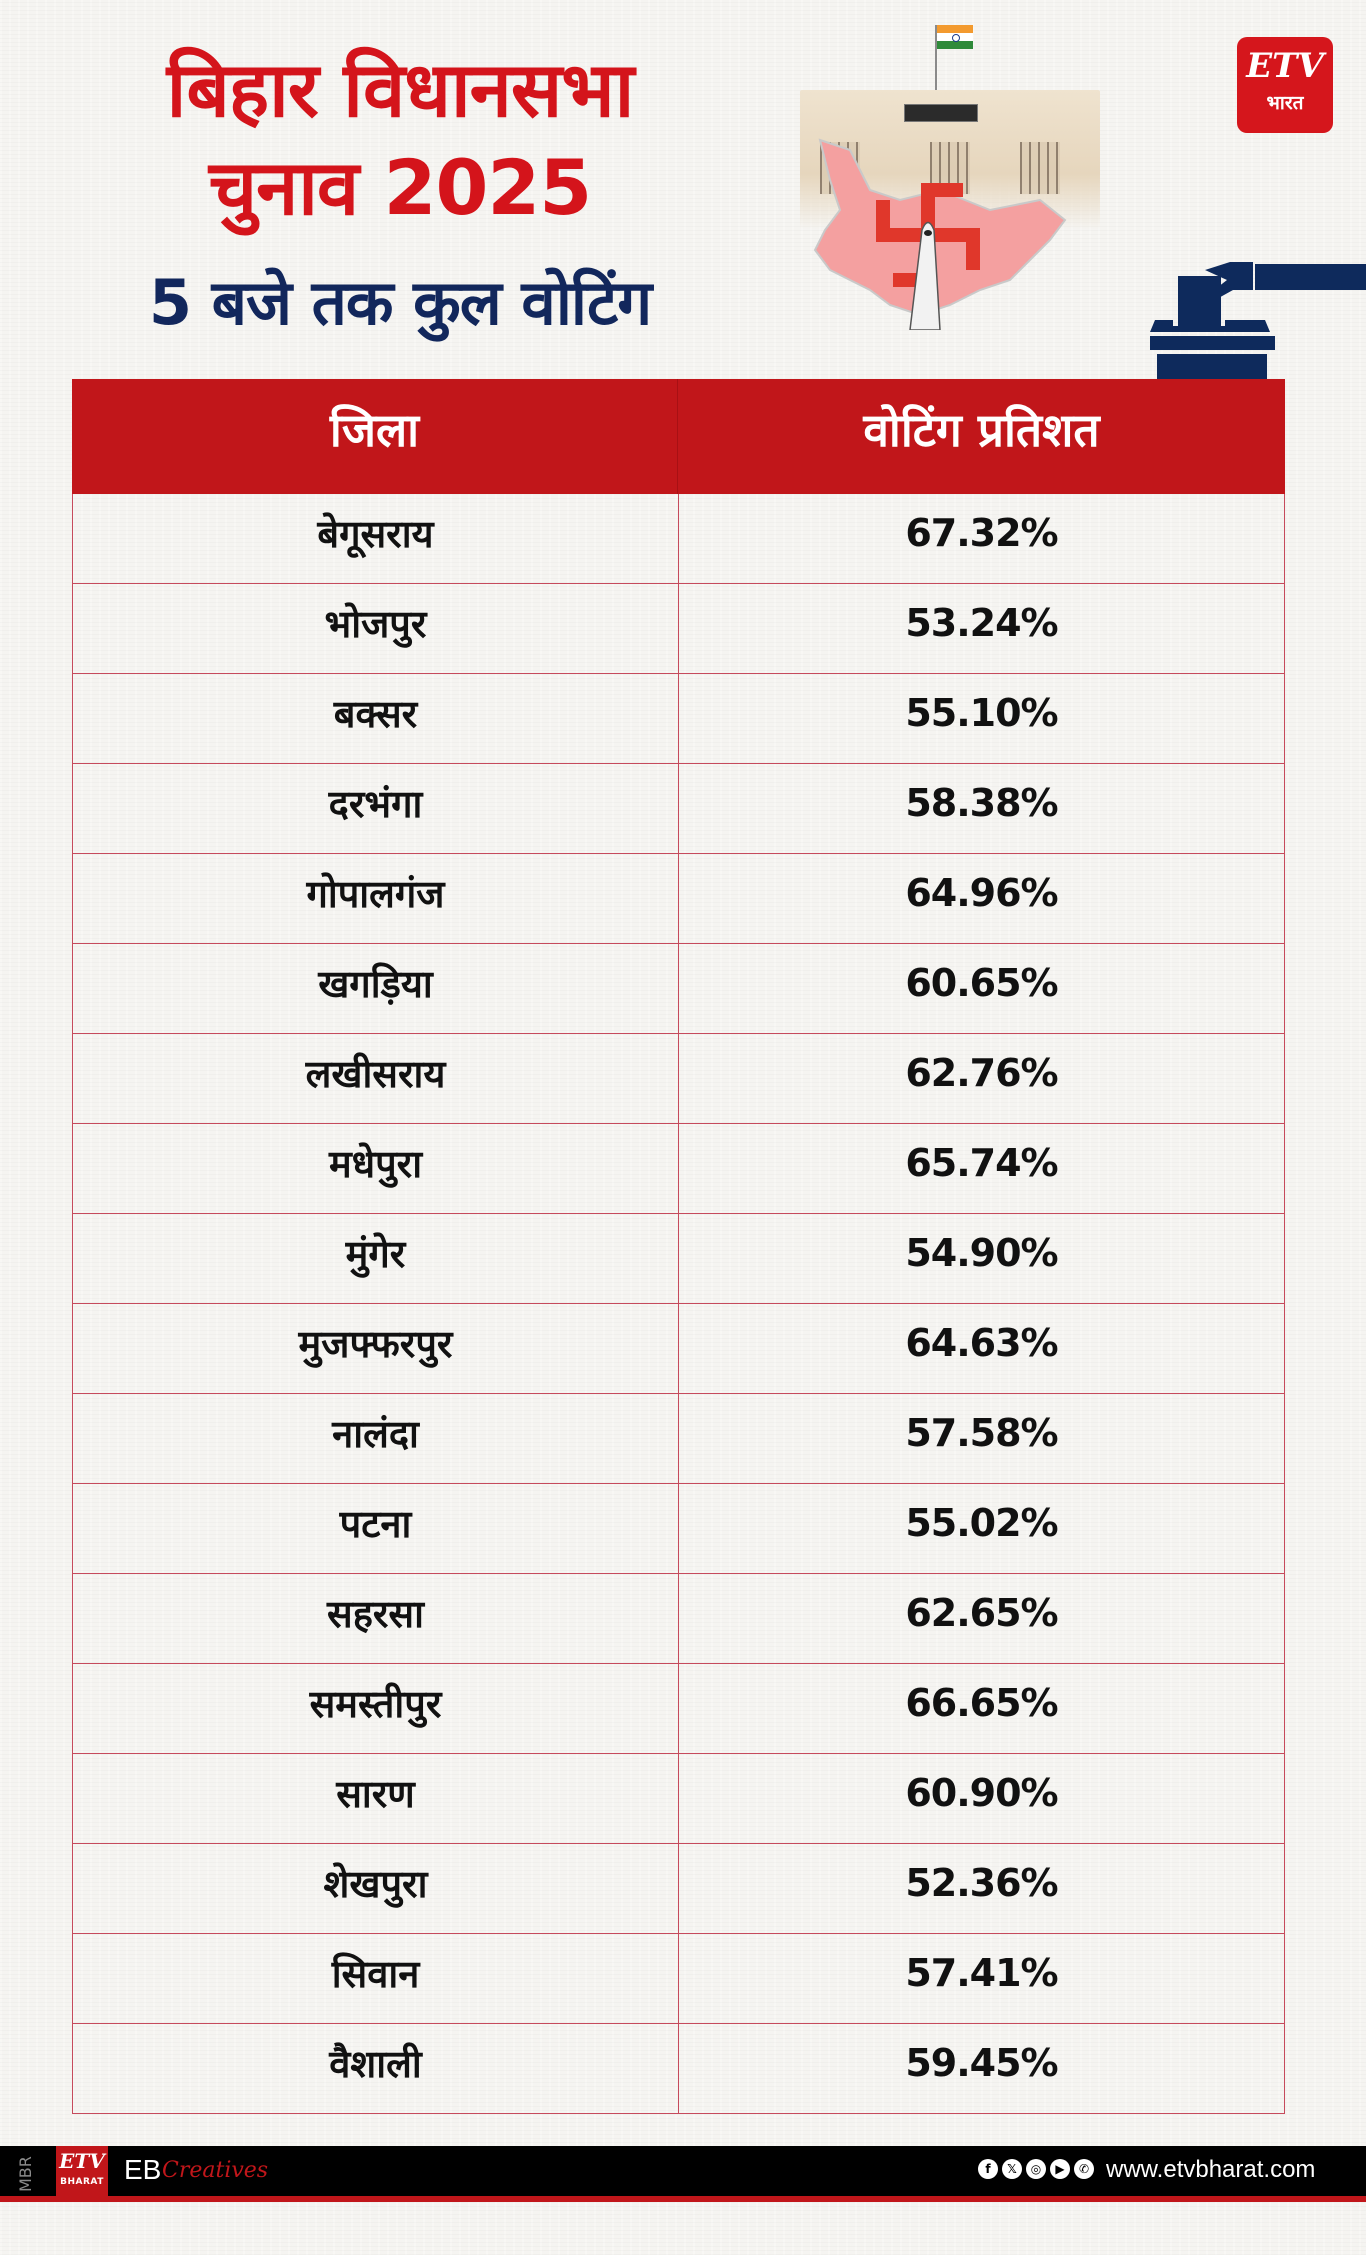  What do you see at coordinates (375, 436) in the screenshot?
I see `column-header-district: जिला` at bounding box center [375, 436].